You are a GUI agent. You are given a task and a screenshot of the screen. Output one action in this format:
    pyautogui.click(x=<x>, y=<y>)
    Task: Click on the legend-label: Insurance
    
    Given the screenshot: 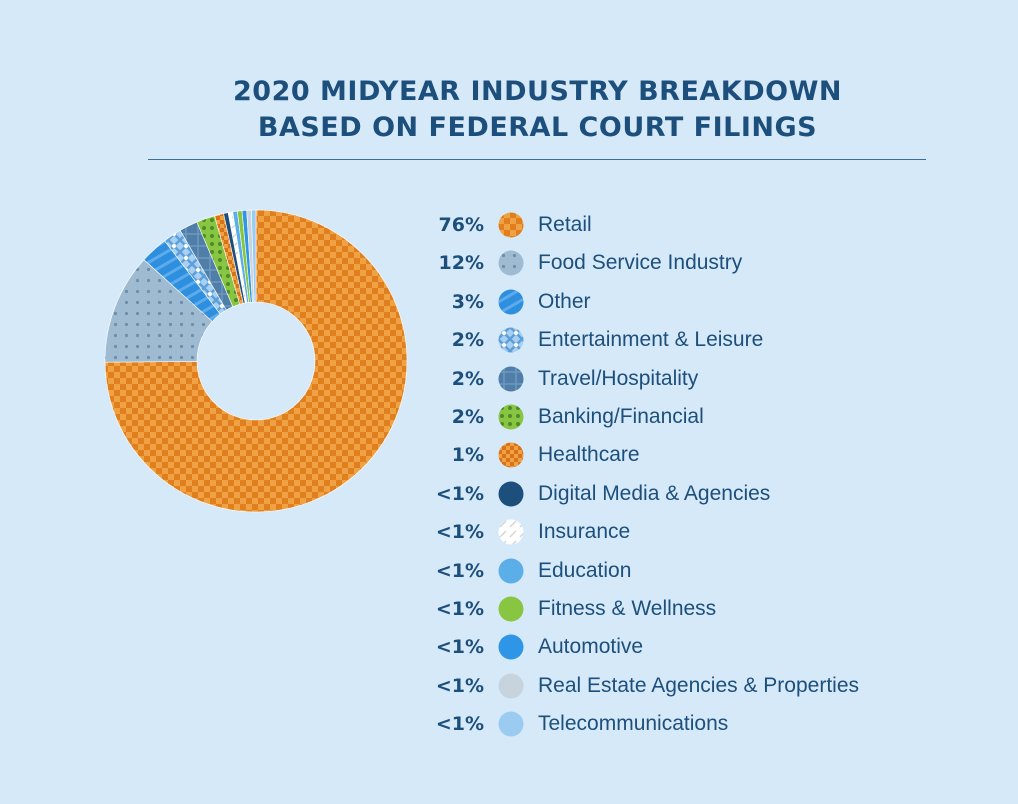 What is the action you would take?
    pyautogui.click(x=584, y=532)
    